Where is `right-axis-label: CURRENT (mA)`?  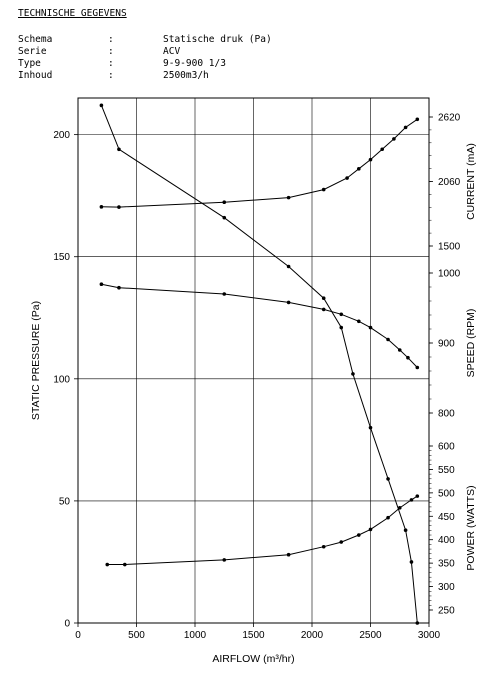 right-axis-label: CURRENT (mA) is located at coordinates (471, 181).